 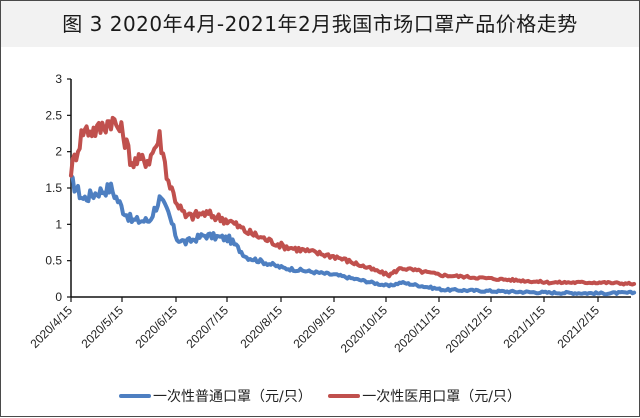 I want to click on legend-label-medical: 一次性医用口罩（元/只）, so click(x=441, y=397).